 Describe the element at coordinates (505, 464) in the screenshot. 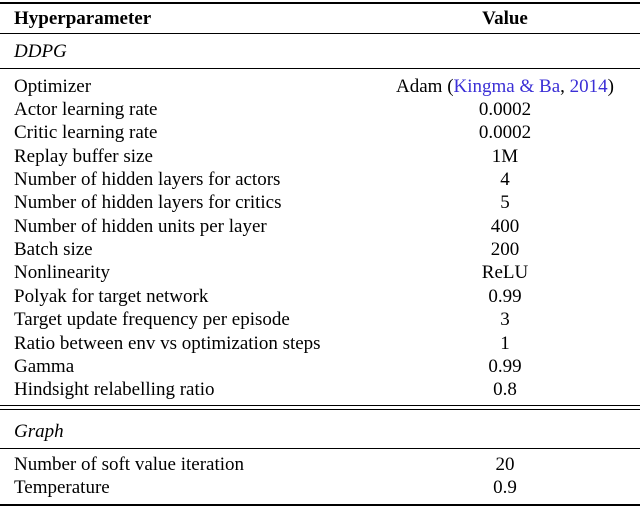

I see `param-value: 20` at that location.